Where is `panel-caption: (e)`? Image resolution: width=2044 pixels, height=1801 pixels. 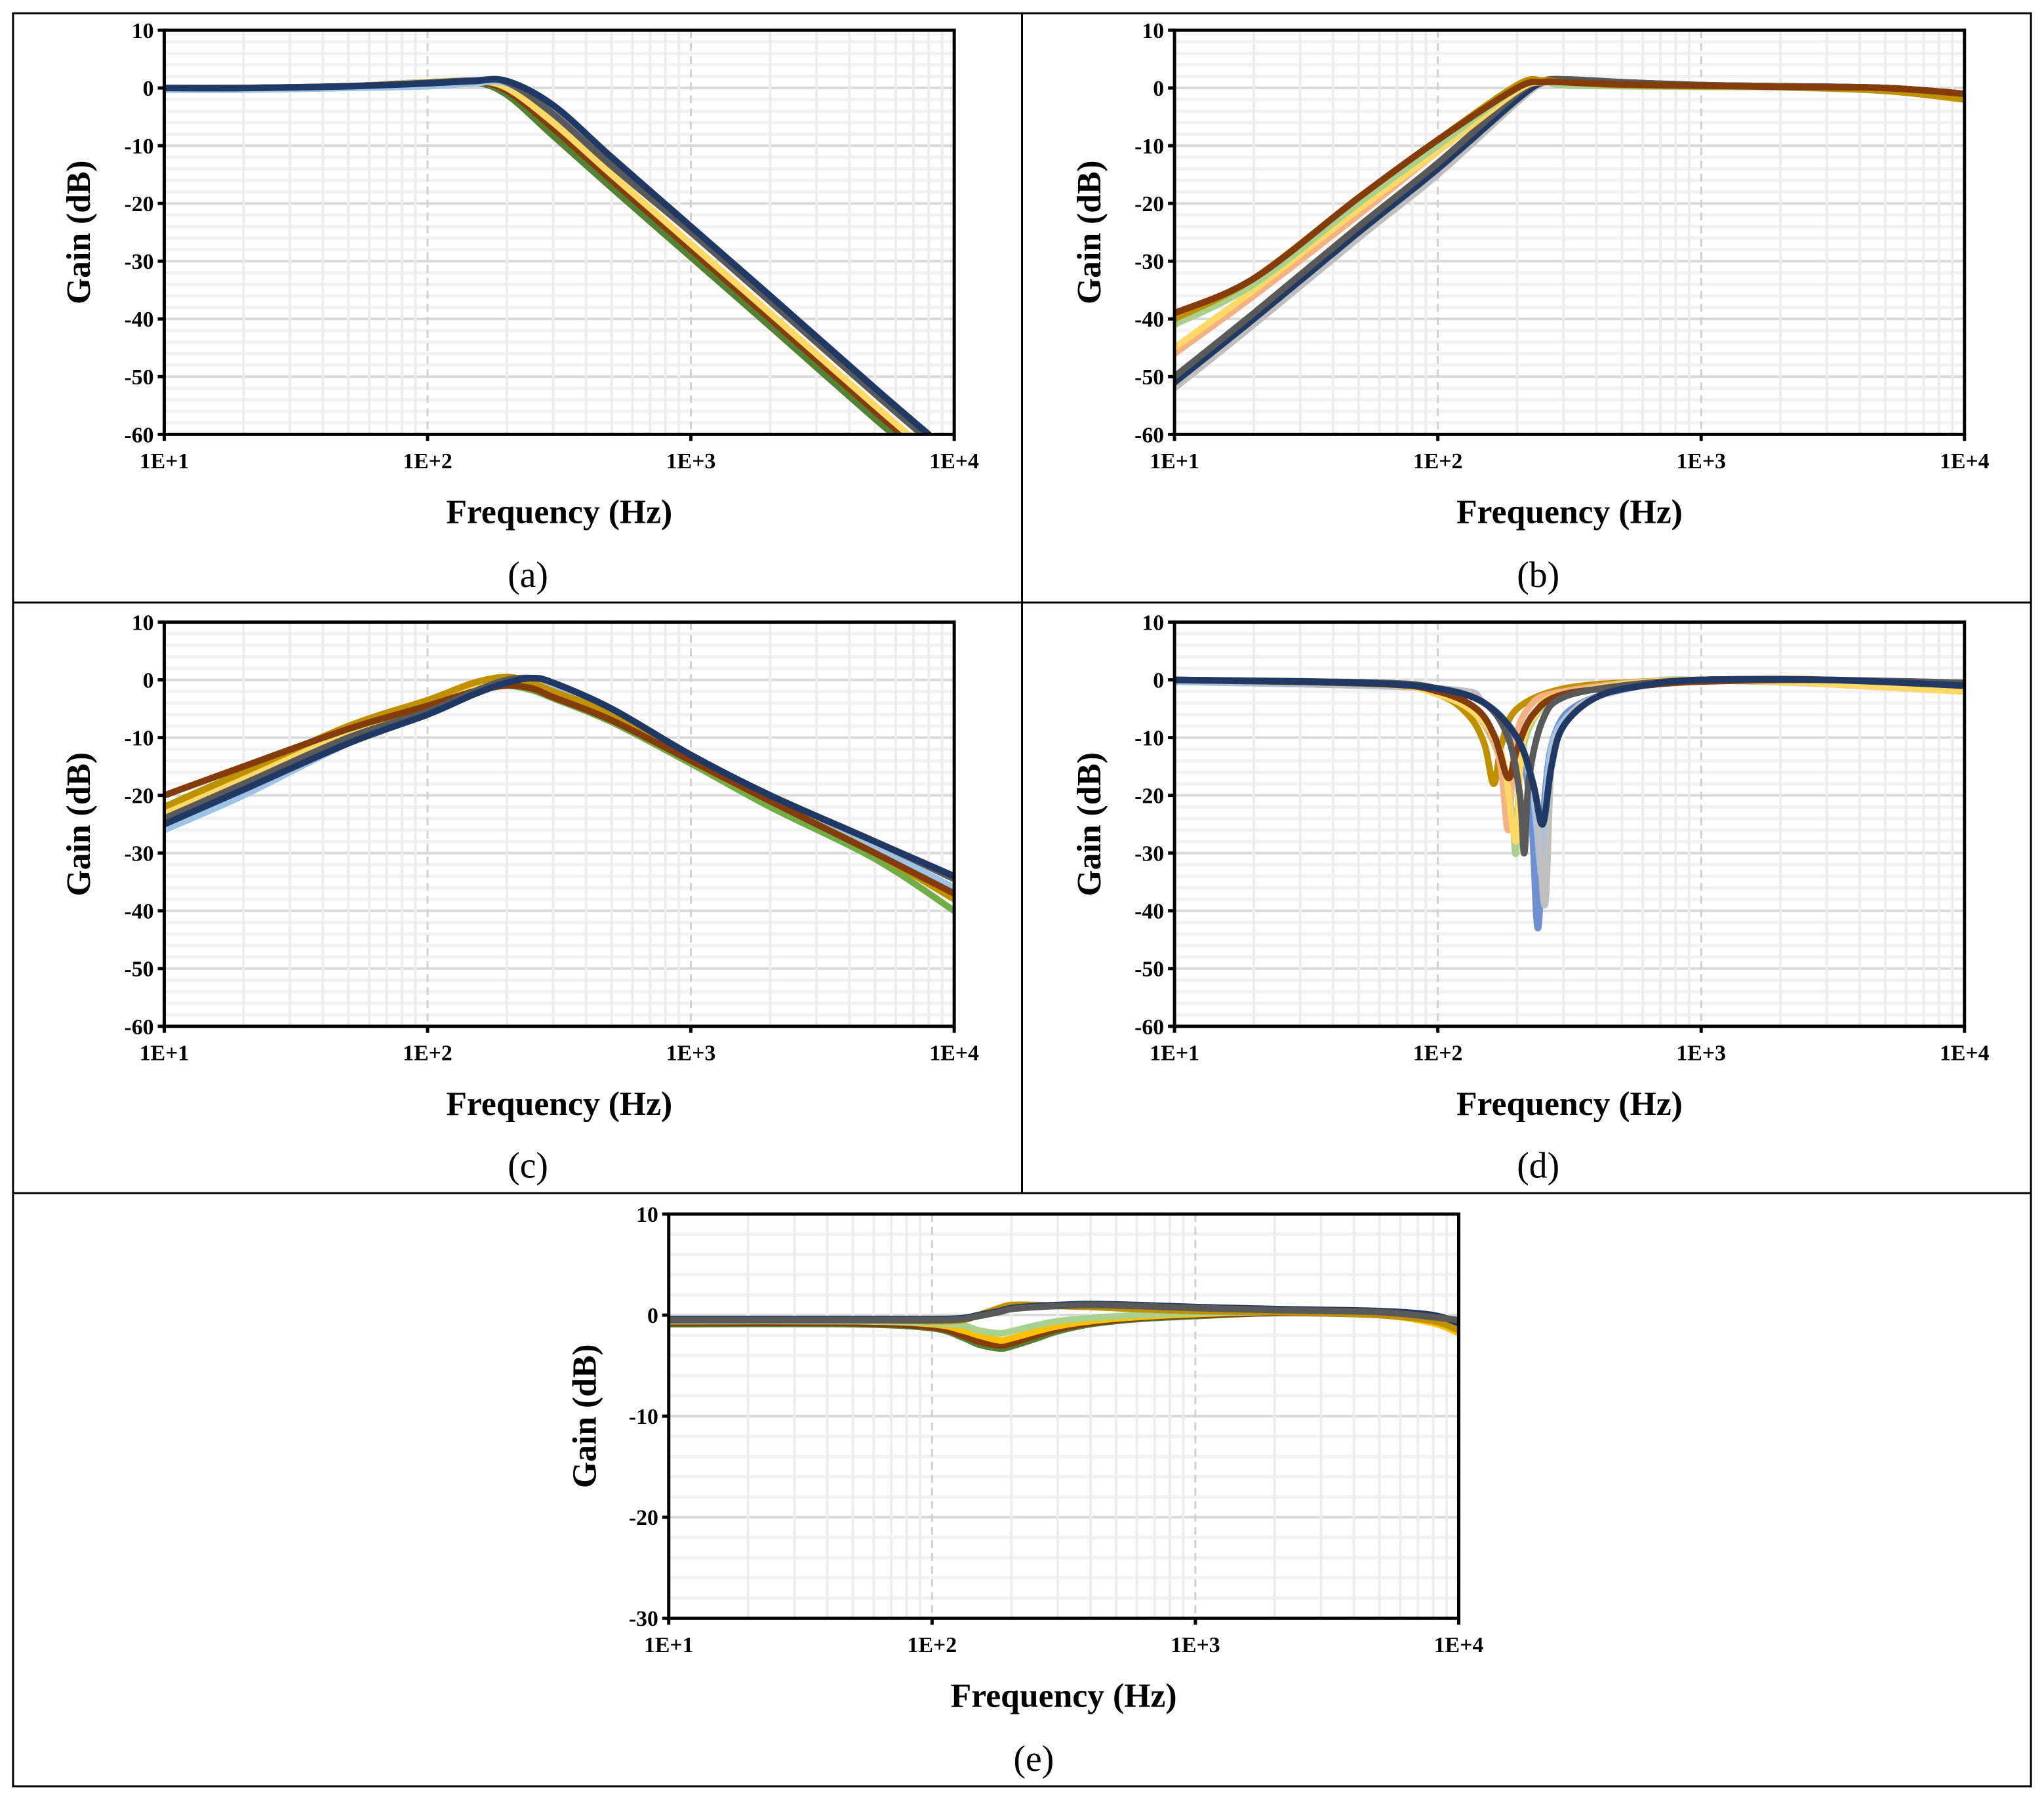
panel-caption: (e) is located at coordinates (1034, 1759).